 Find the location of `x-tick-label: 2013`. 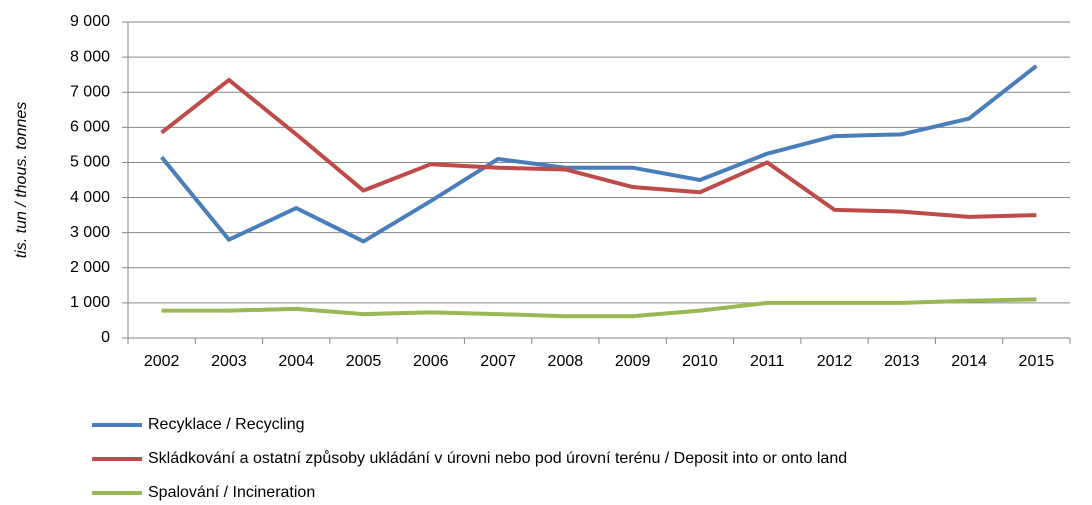

x-tick-label: 2013 is located at coordinates (902, 361).